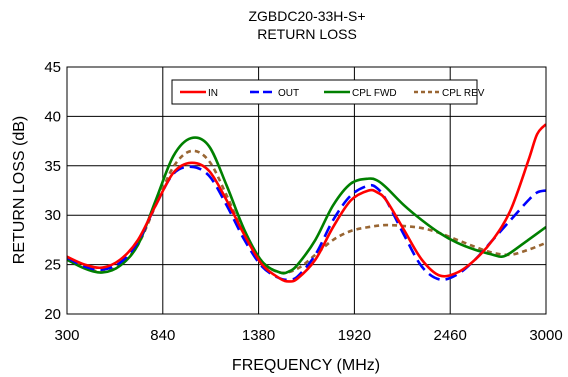  What do you see at coordinates (450, 335) in the screenshot?
I see `x-tick-label: 2460` at bounding box center [450, 335].